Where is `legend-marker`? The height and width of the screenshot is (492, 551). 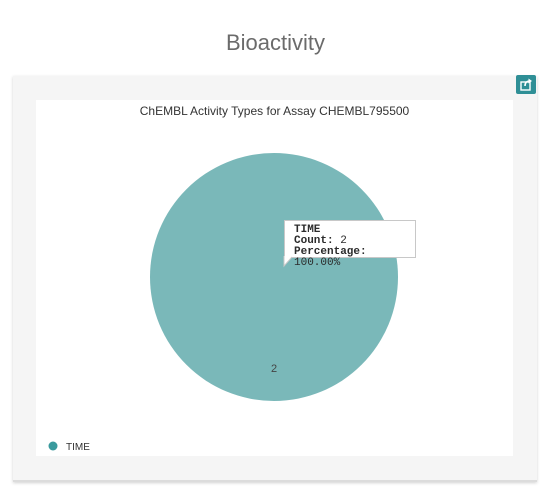 legend-marker is located at coordinates (53, 446).